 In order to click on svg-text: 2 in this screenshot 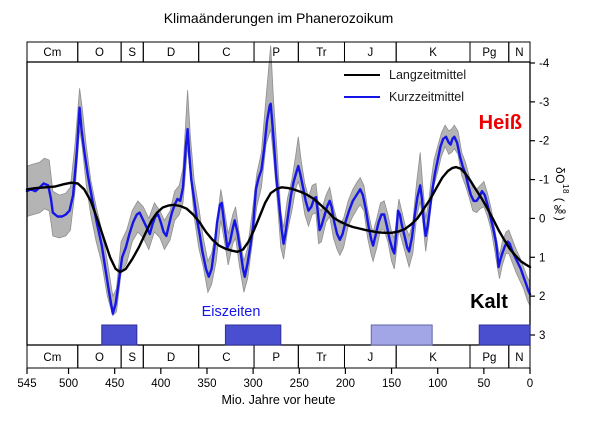, I will do `click(542, 297)`.